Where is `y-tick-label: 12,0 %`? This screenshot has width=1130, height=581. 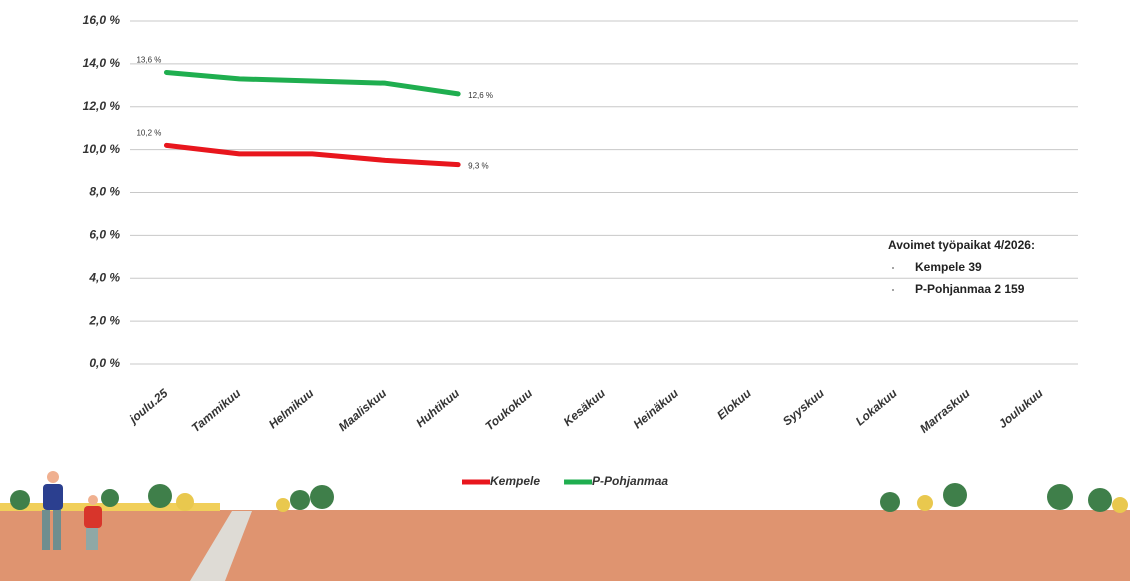
y-tick-label: 12,0 % is located at coordinates (102, 106).